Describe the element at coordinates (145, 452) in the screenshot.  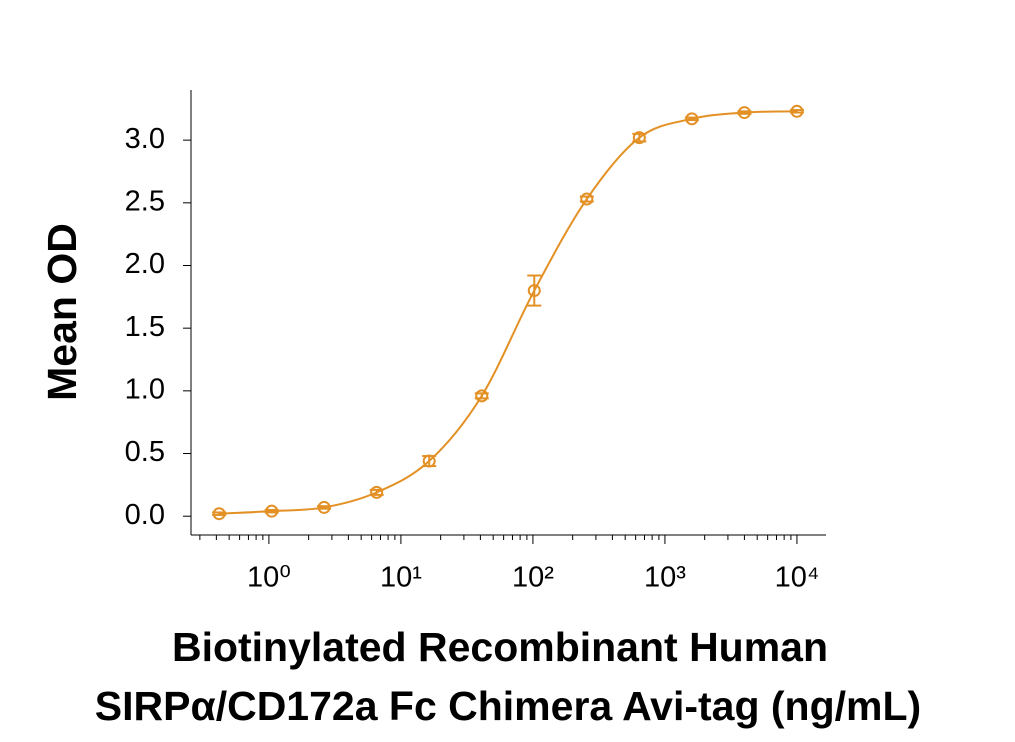
I see `y-tick-label: 0.5` at that location.